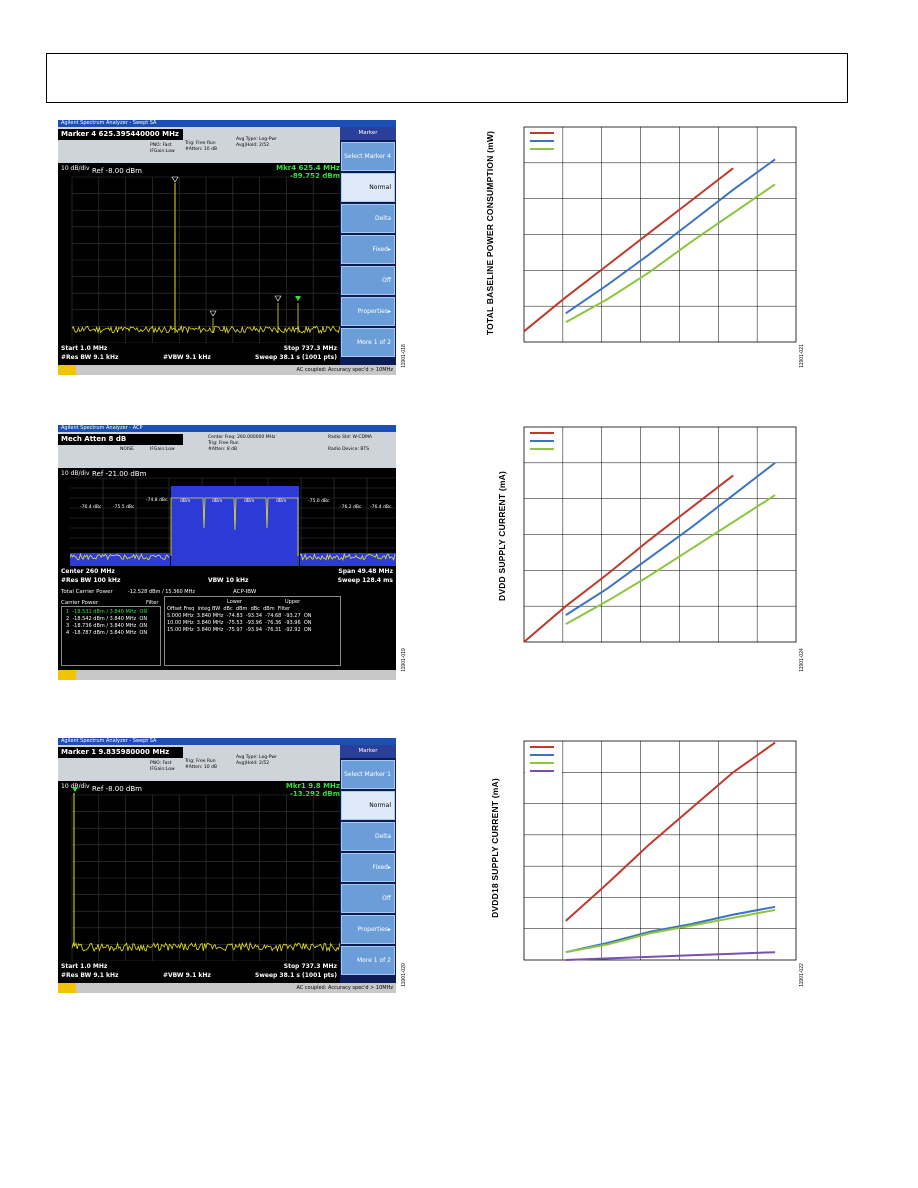 This screenshot has height=1188, width=918. Describe the element at coordinates (368, 774) in the screenshot. I see `select-marker-button: Select Marker 1` at that location.